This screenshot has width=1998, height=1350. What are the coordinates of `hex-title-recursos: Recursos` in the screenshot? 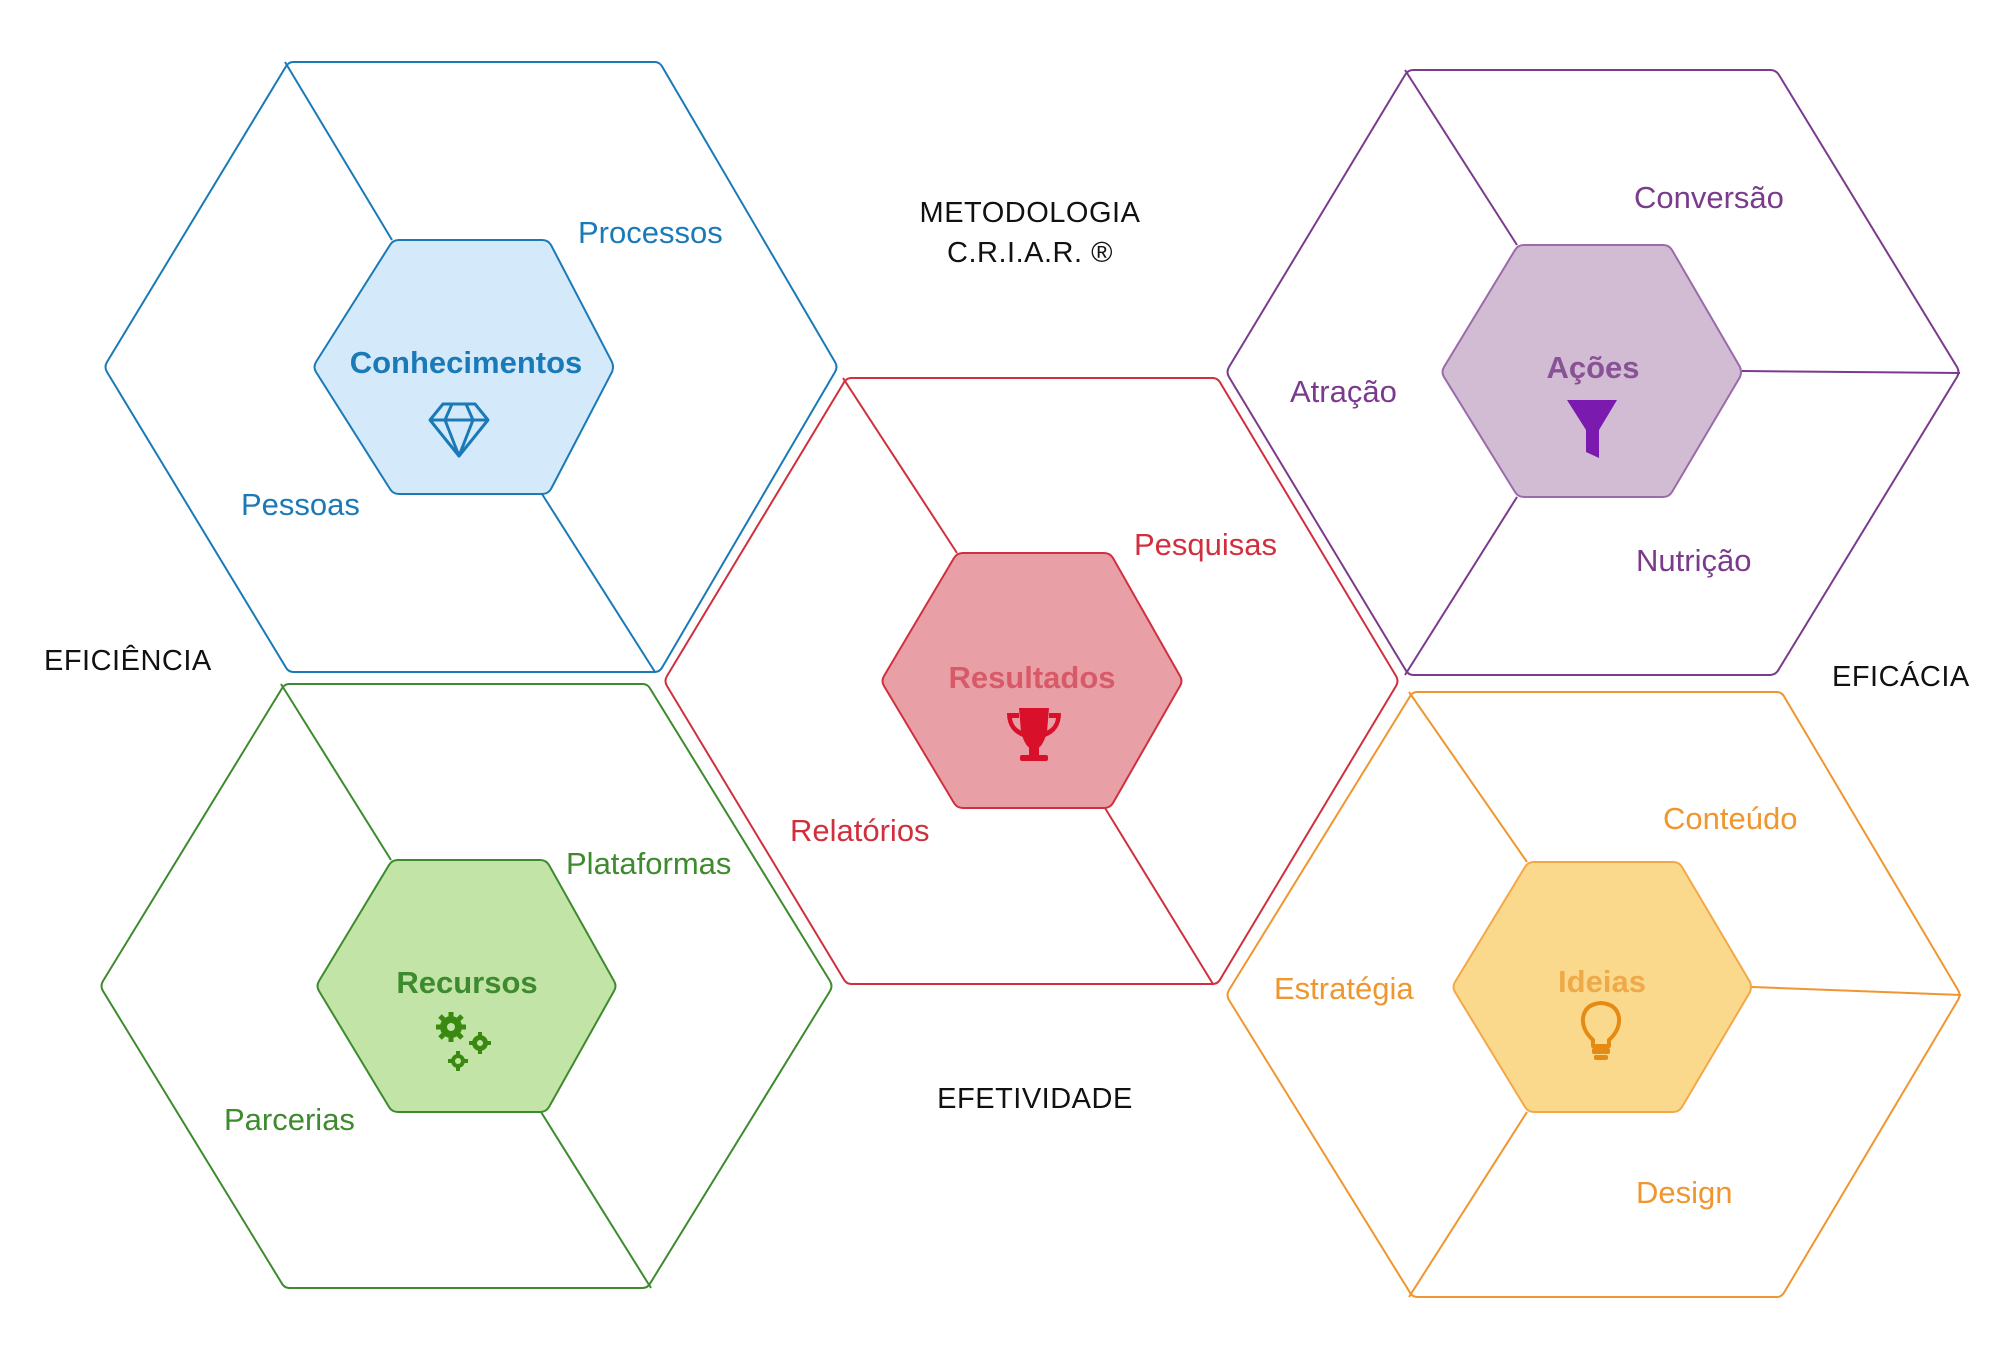 It's located at (466, 982).